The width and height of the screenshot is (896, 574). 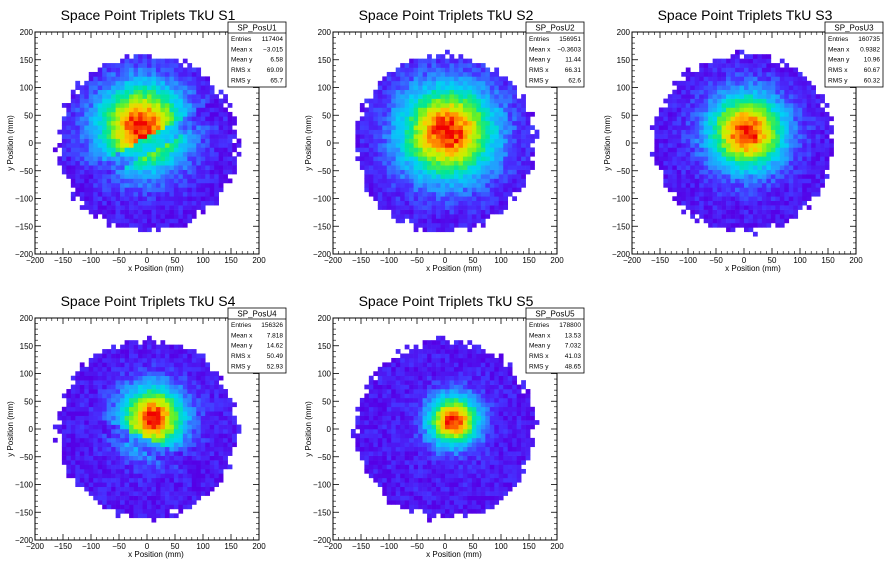 What do you see at coordinates (625, 115) in the screenshot?
I see `y-tick-label: 50` at bounding box center [625, 115].